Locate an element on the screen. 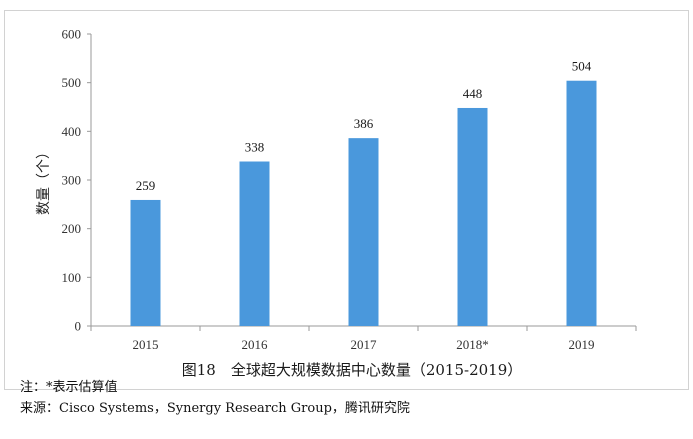 Image resolution: width=693 pixels, height=439 pixels. y-tick-label: 300 is located at coordinates (72, 180).